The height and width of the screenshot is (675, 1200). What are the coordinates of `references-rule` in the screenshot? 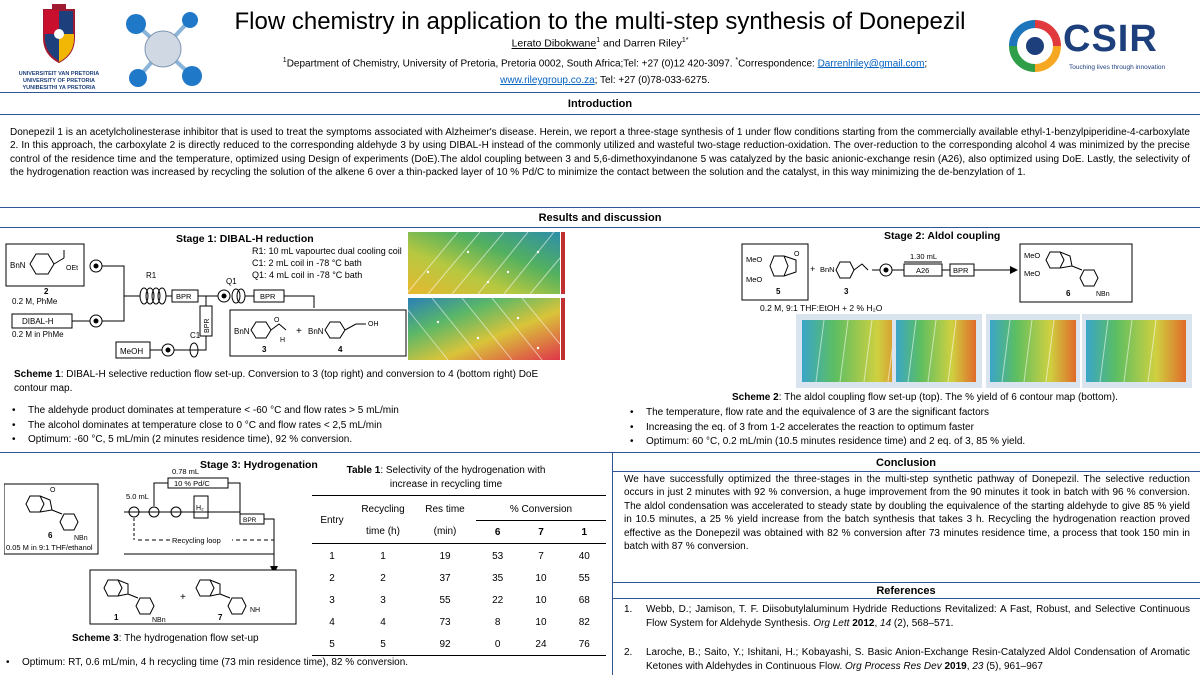 It's located at (906, 598).